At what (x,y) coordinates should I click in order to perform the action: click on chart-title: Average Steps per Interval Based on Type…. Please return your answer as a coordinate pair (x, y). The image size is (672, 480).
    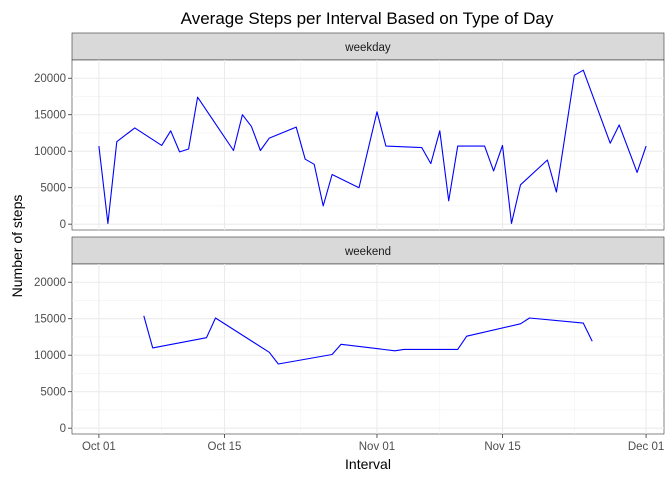
    Looking at the image, I should click on (367, 18).